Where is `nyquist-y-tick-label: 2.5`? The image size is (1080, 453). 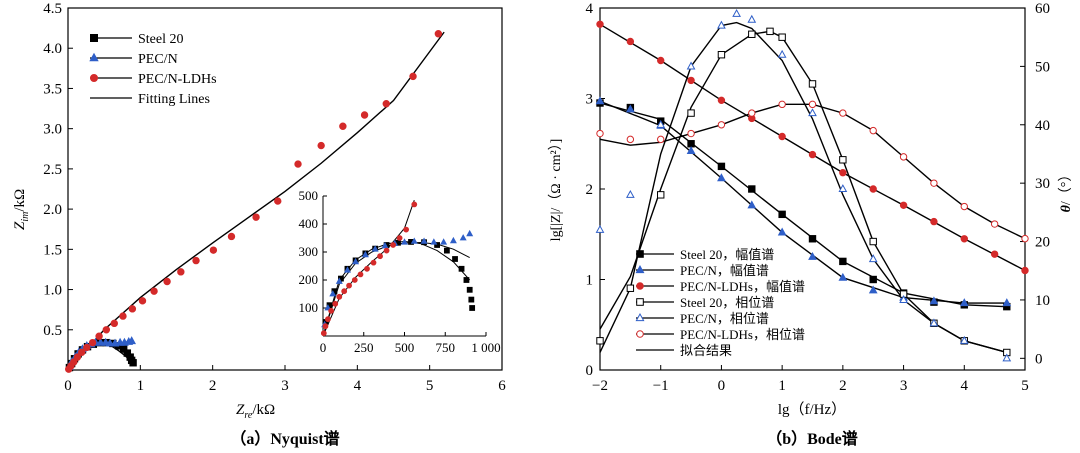
nyquist-y-tick-label: 2.5 is located at coordinates (52, 170).